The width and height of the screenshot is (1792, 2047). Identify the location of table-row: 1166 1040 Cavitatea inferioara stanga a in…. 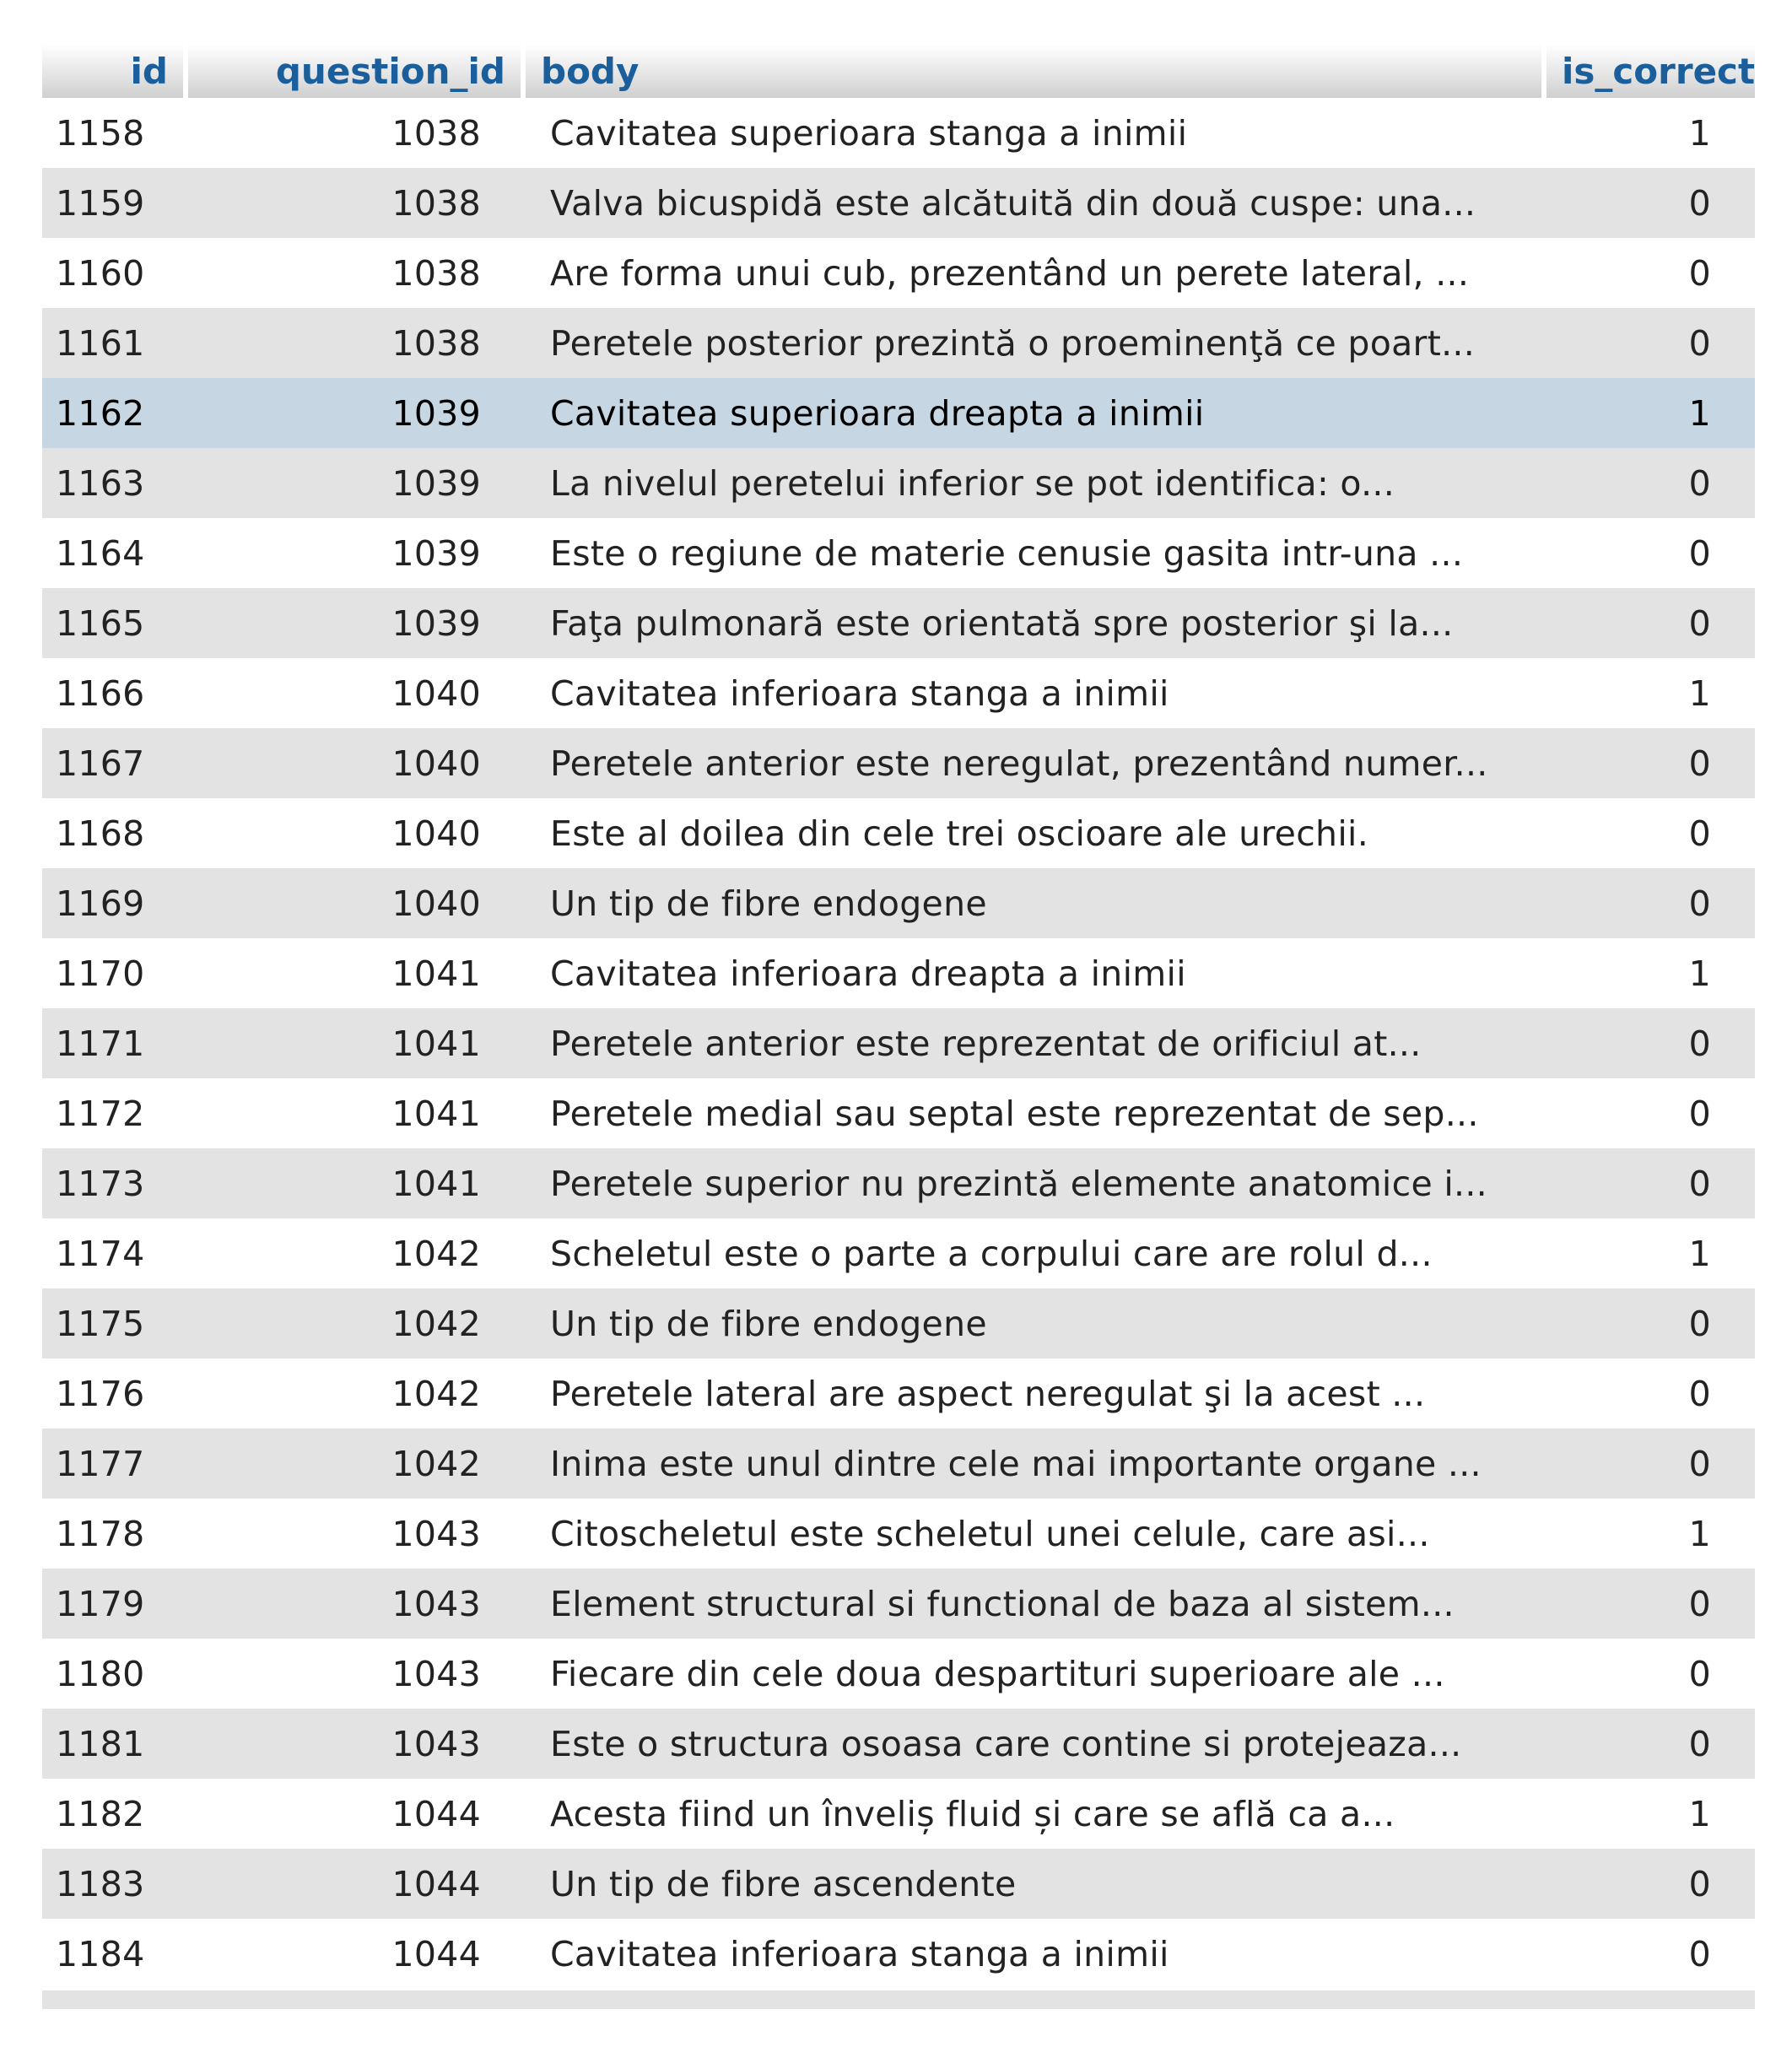
(898, 693).